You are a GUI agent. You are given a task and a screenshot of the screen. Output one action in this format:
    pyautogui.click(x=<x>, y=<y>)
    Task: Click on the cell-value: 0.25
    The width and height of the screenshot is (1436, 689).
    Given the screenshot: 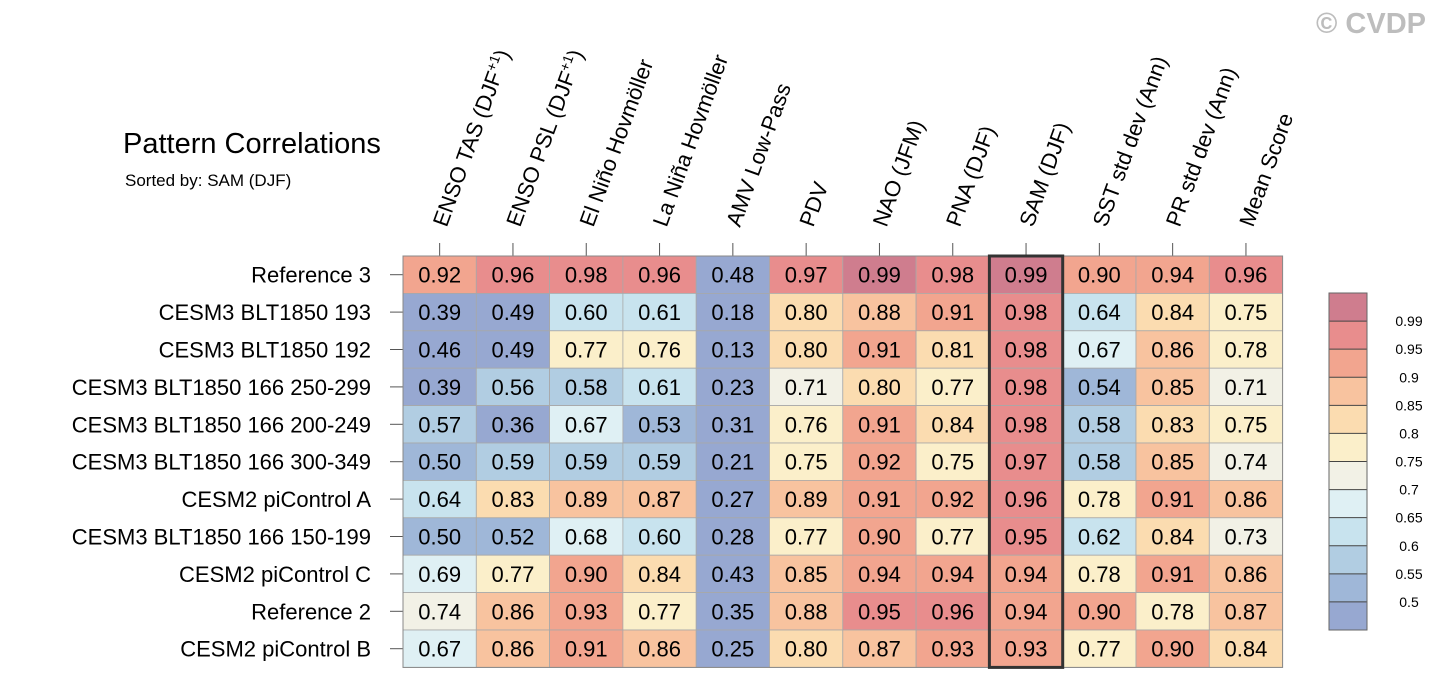 What is the action you would take?
    pyautogui.click(x=732, y=649)
    